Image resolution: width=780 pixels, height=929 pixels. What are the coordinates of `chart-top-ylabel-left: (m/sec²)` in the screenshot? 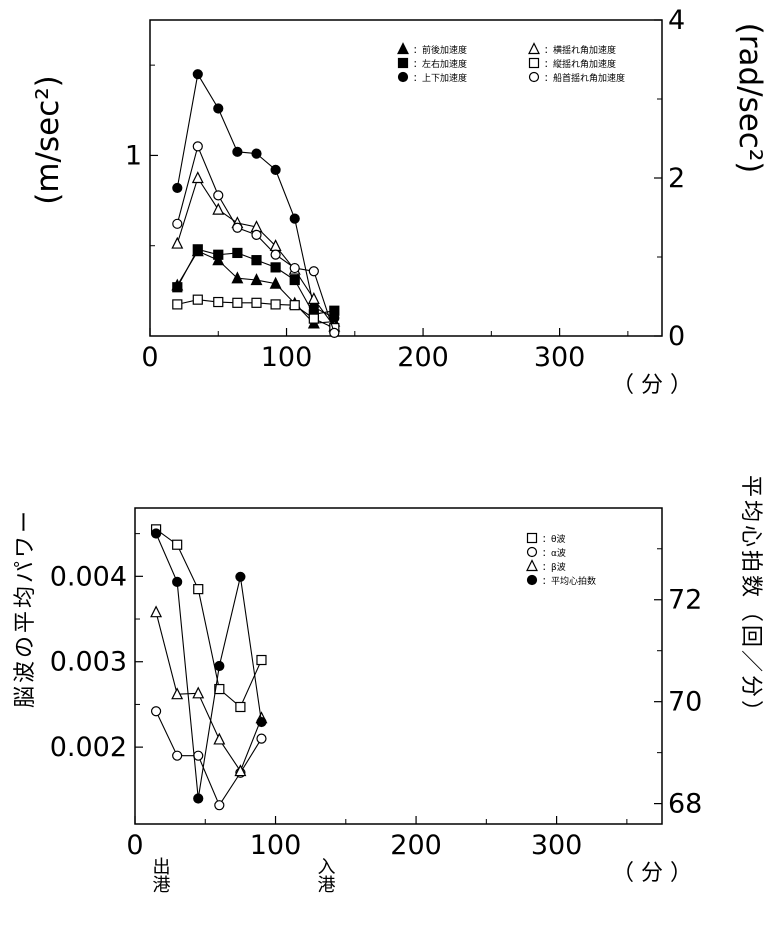 It's located at (48, 140).